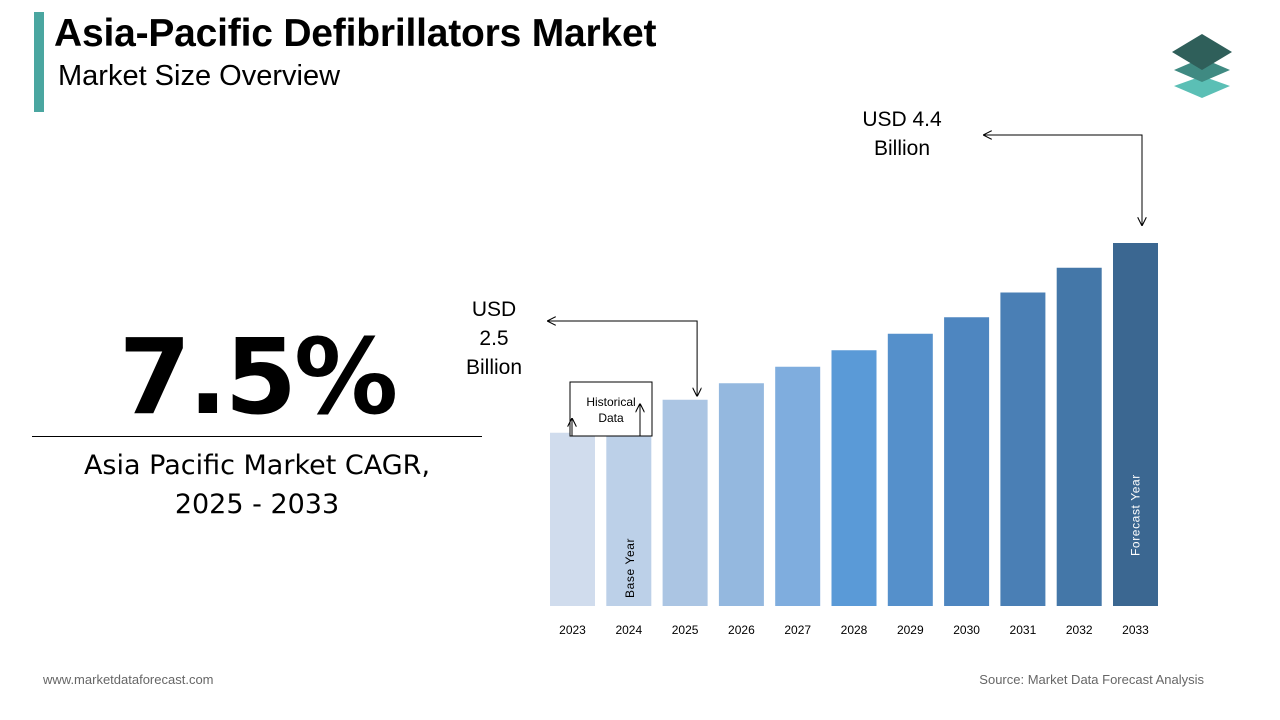  I want to click on bar-2032, so click(1079, 436).